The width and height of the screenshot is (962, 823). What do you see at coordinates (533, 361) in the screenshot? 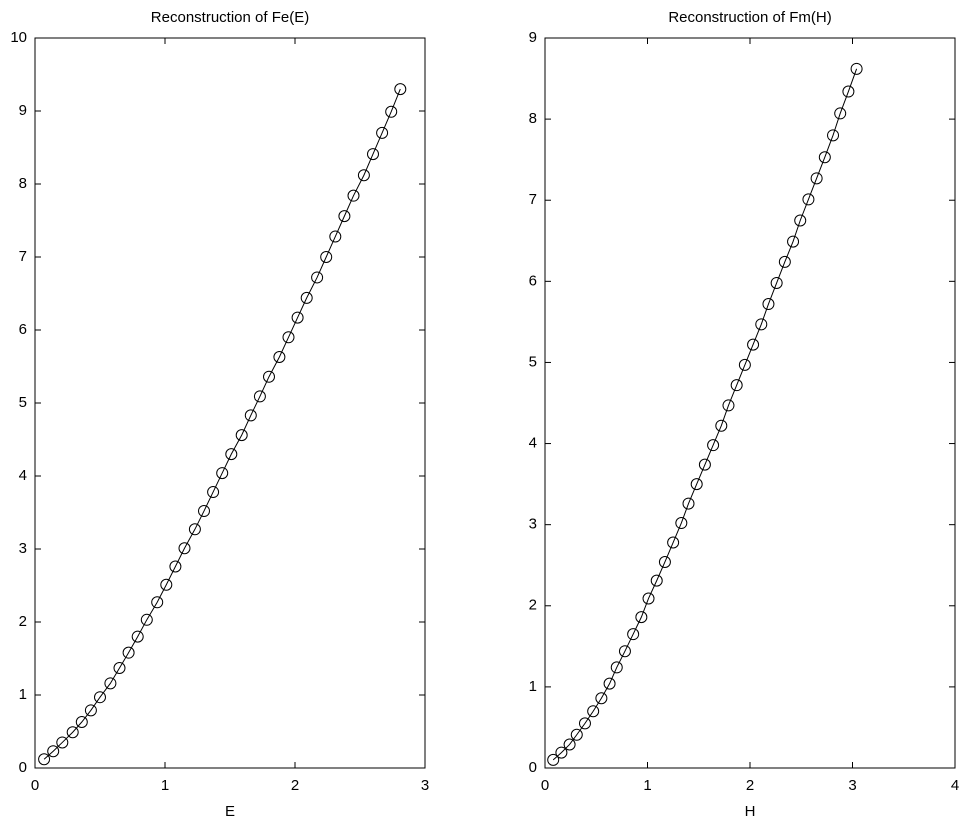
I see `y-tick-label: 5` at bounding box center [533, 361].